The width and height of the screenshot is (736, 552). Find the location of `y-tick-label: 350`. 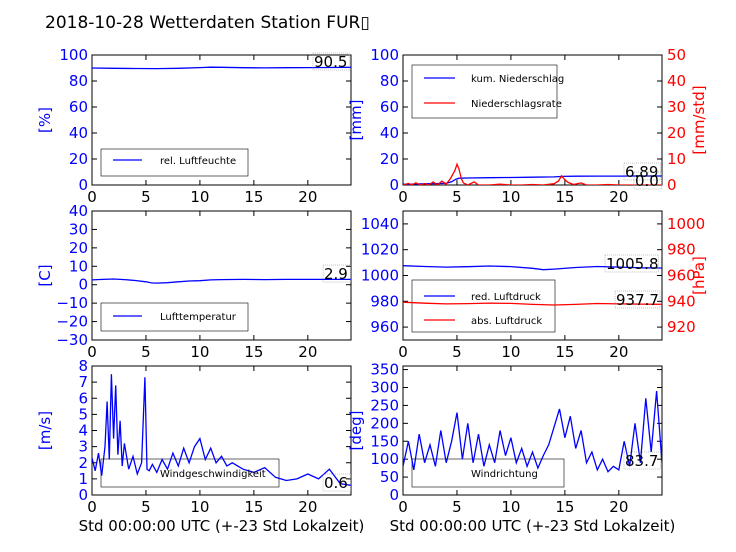

y-tick-label: 350 is located at coordinates (384, 370).